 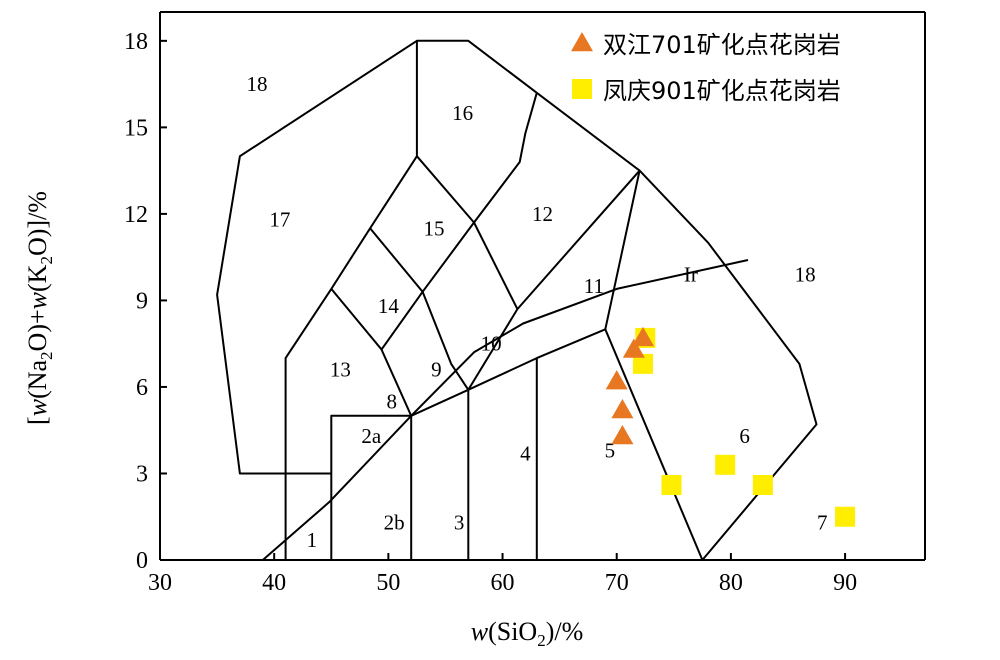 What do you see at coordinates (142, 561) in the screenshot?
I see `y-tick-label: 0` at bounding box center [142, 561].